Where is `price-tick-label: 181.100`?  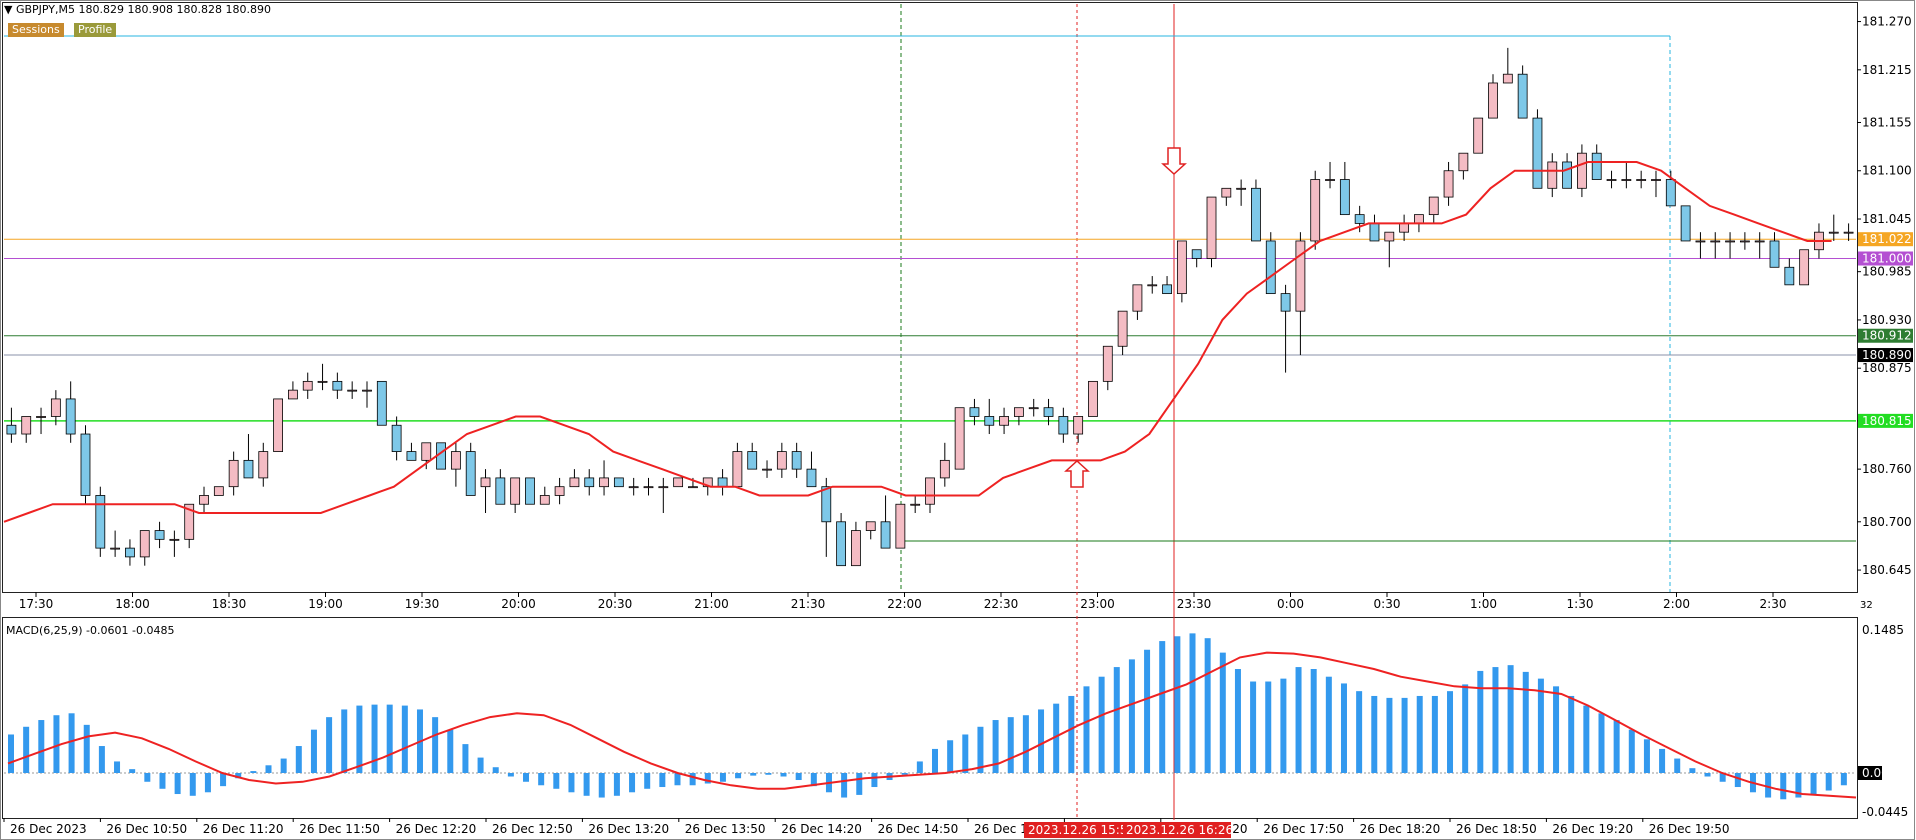
price-tick-label: 181.100 is located at coordinates (1887, 171).